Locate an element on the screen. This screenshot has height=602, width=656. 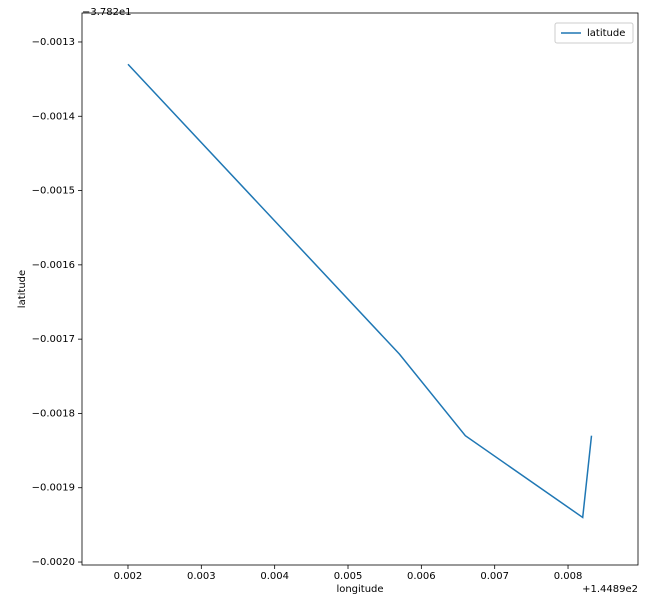
y-offset-label: −3.782e1 is located at coordinates (107, 12).